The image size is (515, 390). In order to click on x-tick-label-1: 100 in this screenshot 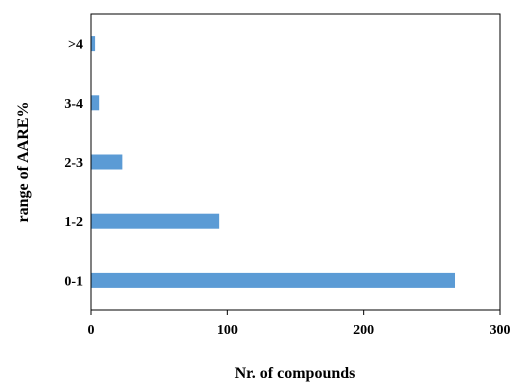, I will do `click(227, 330)`.